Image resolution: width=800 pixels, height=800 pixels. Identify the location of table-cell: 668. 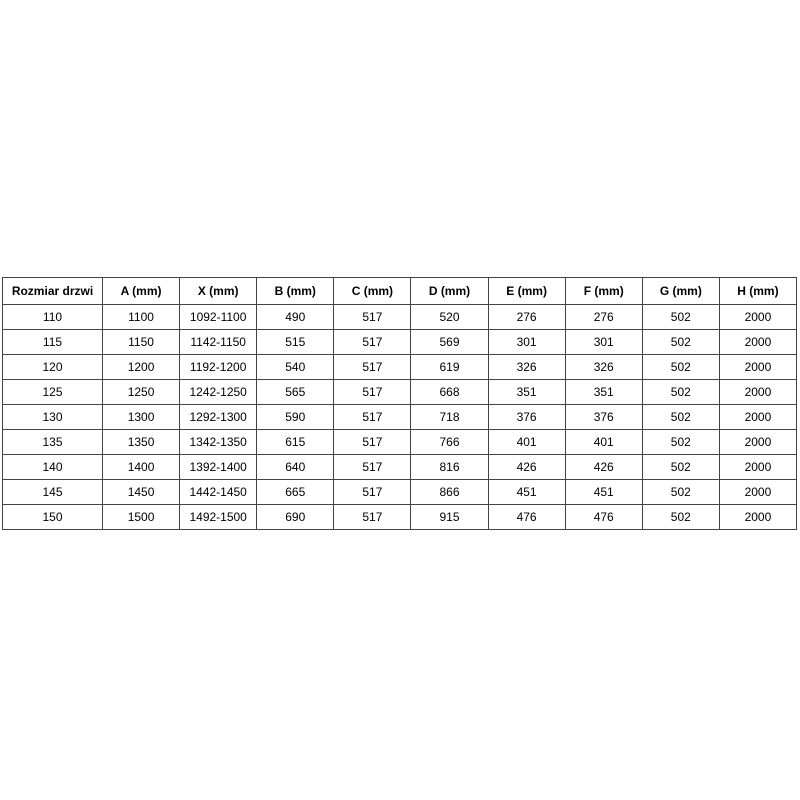
(449, 392).